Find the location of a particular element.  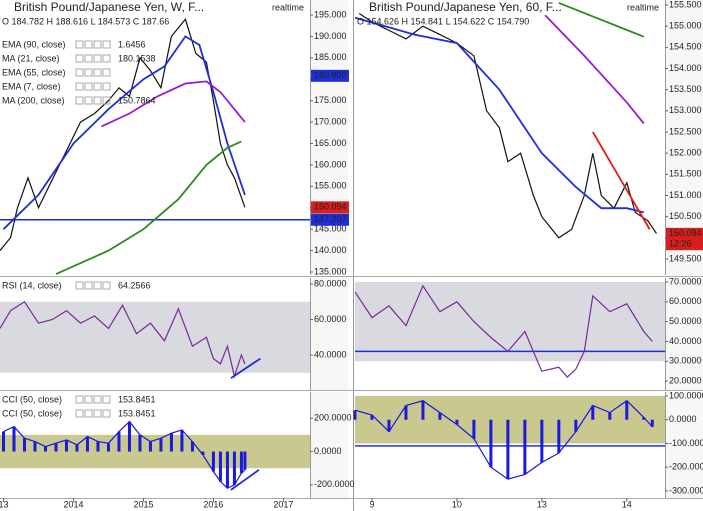

y-tick-label: 190.000 is located at coordinates (330, 36).